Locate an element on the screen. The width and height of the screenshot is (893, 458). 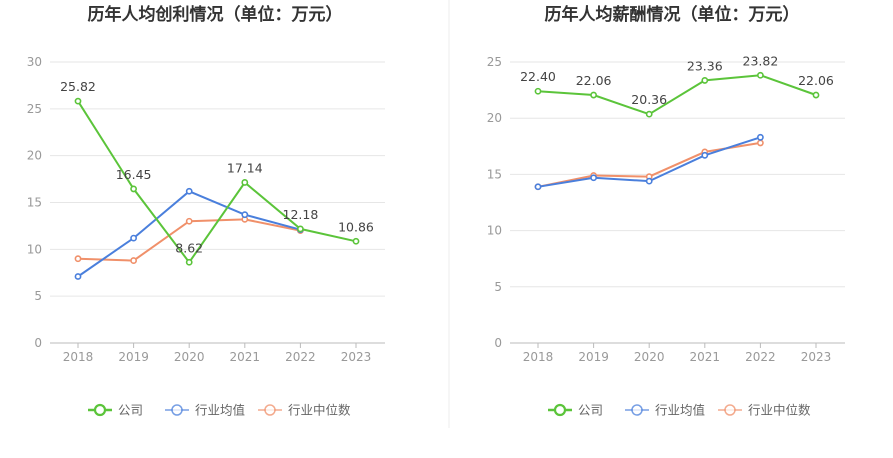
y-tick-label: 30 is located at coordinates (34, 62).